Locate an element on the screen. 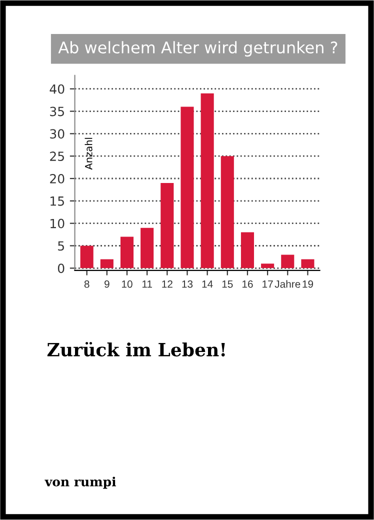 This screenshot has height=520, width=374. x-tick-label: 9 is located at coordinates (107, 284).